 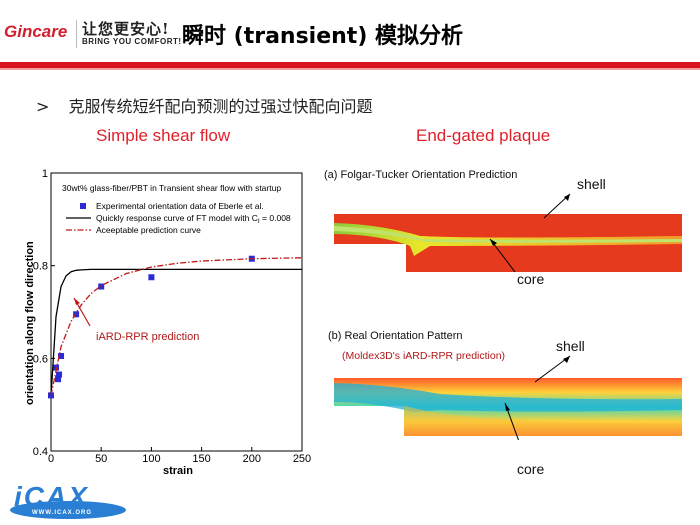 I want to click on slogan-english: BRING YOU COMFORT!, so click(x=132, y=41).